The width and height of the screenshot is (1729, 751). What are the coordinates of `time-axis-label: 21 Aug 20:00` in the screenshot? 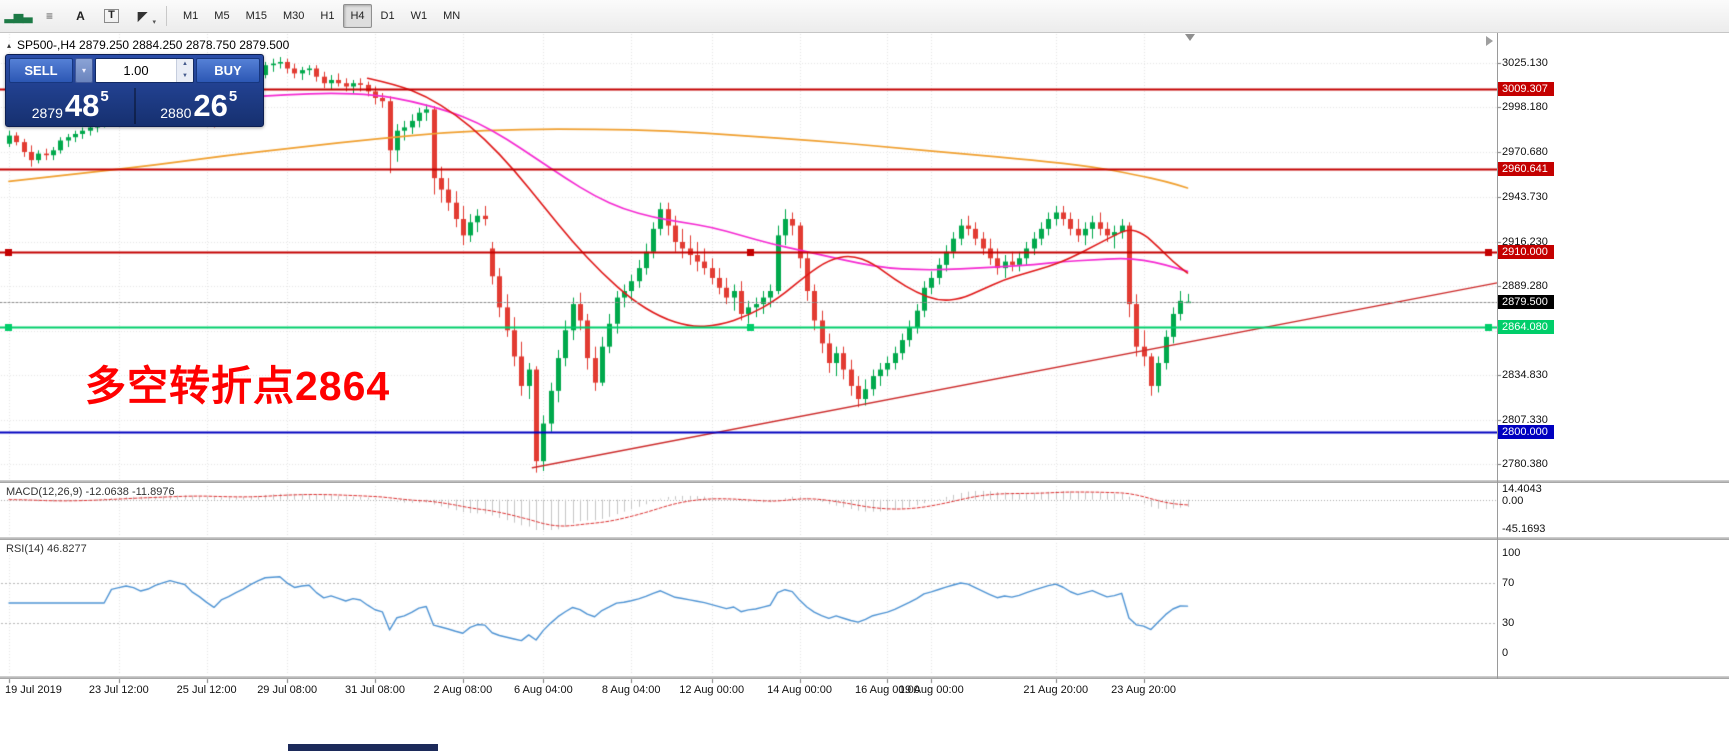 It's located at (1056, 690).